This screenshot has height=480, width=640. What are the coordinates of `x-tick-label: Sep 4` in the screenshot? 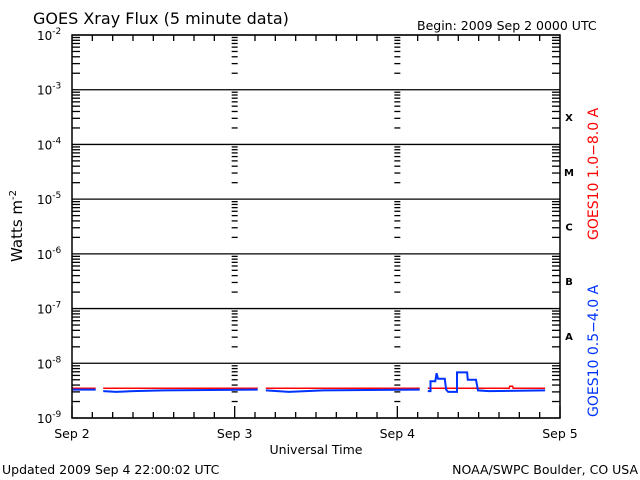 It's located at (398, 433).